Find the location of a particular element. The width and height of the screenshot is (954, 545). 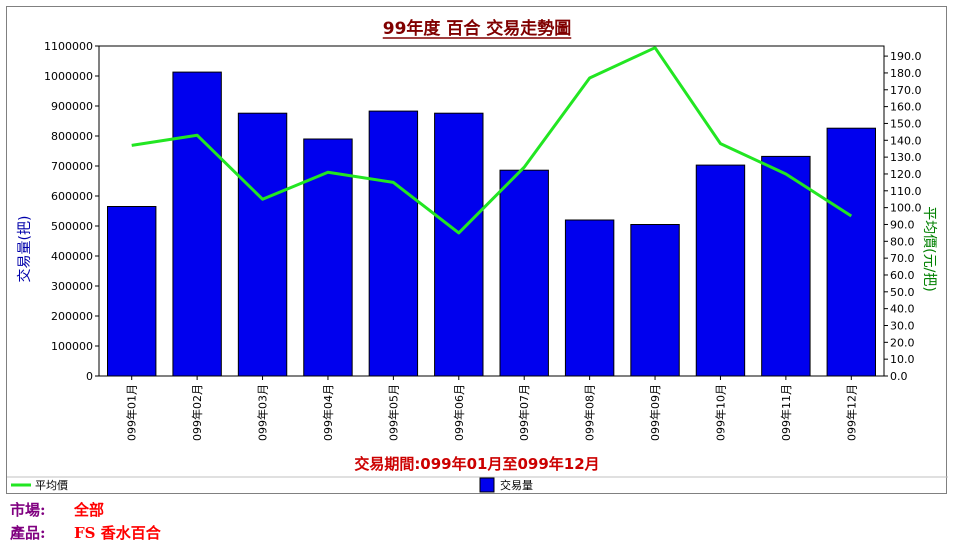

left-tick-label: 0 is located at coordinates (89, 376).